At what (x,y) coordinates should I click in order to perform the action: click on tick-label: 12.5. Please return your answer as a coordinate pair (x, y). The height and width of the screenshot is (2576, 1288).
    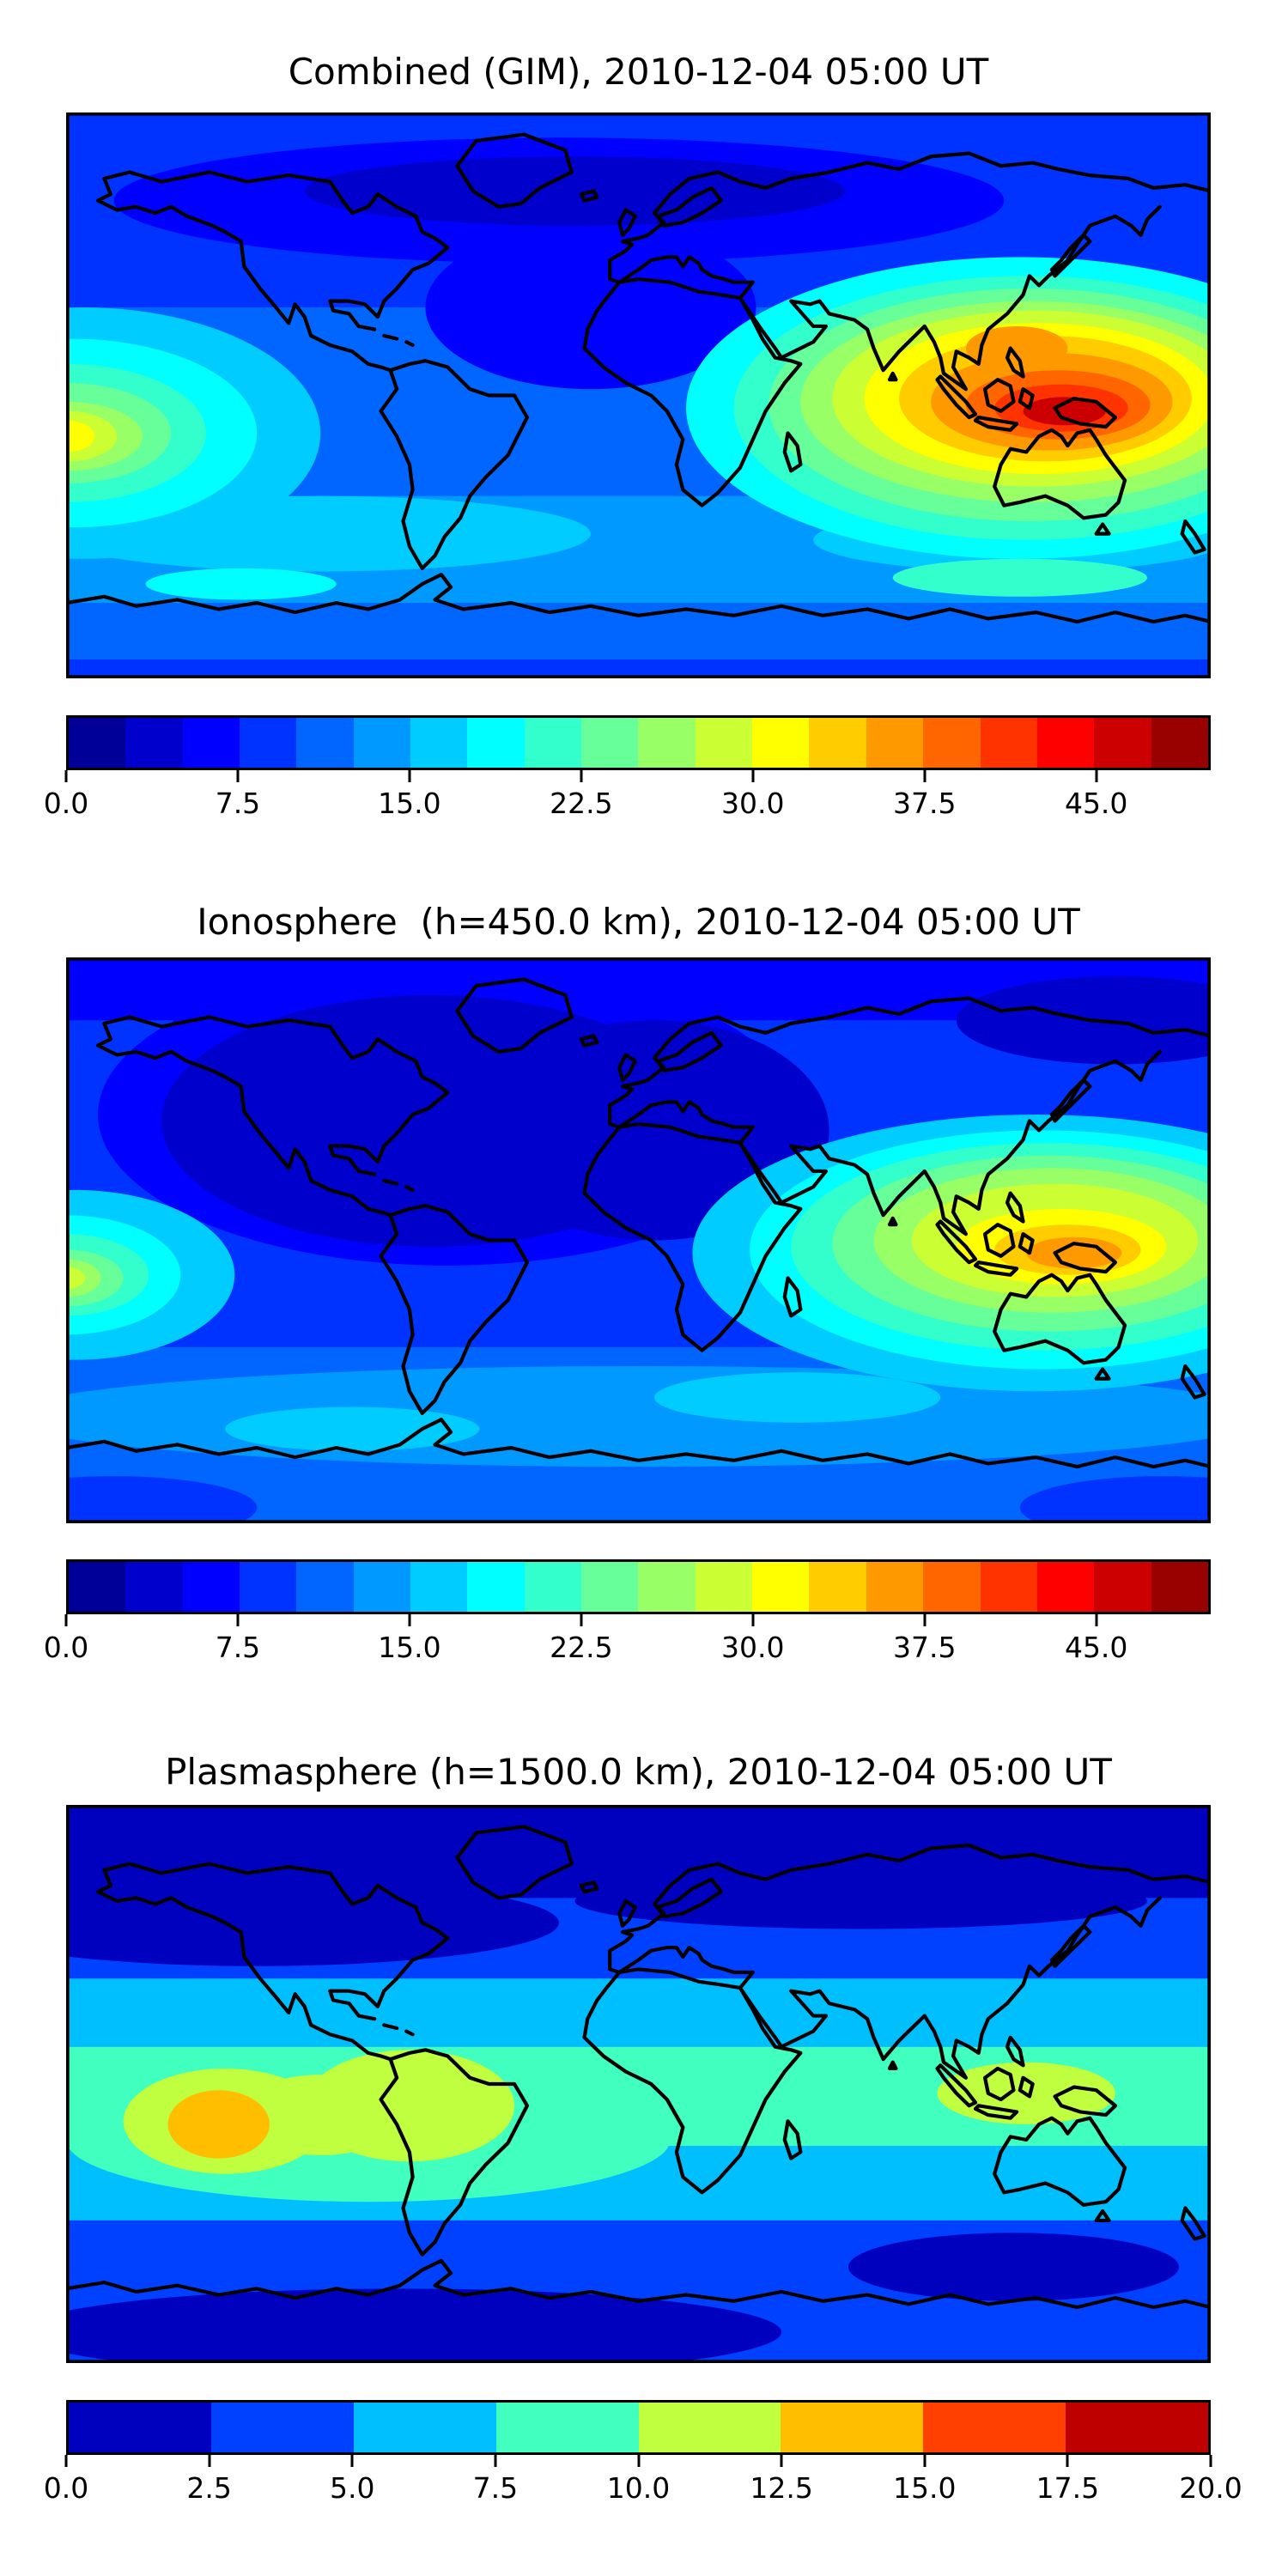
    Looking at the image, I should click on (781, 2488).